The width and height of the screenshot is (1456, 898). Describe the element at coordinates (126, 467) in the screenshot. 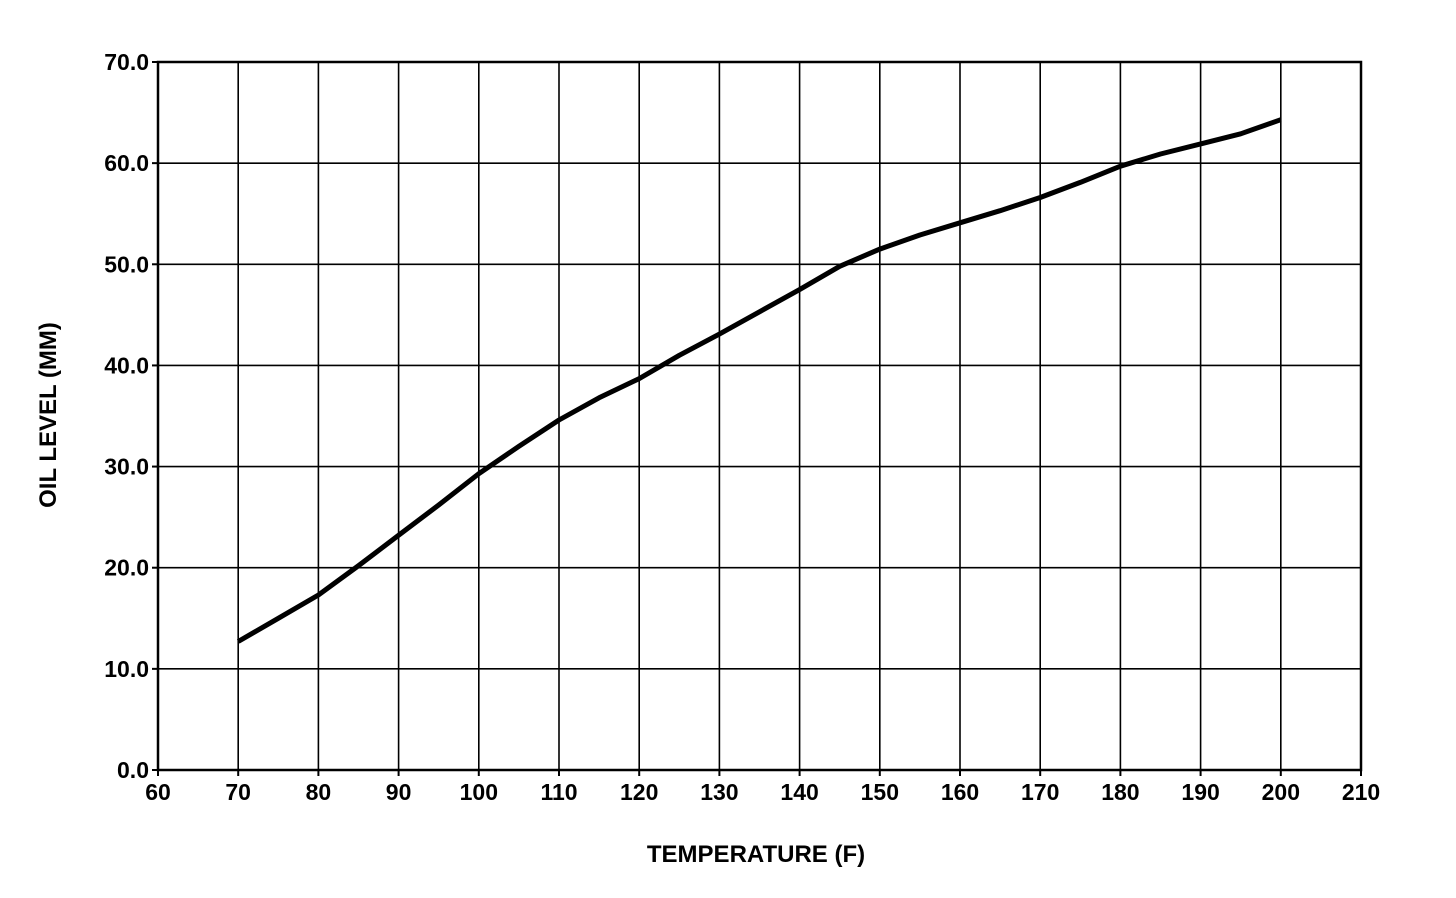

I see `y-tick-label: 30.0` at that location.